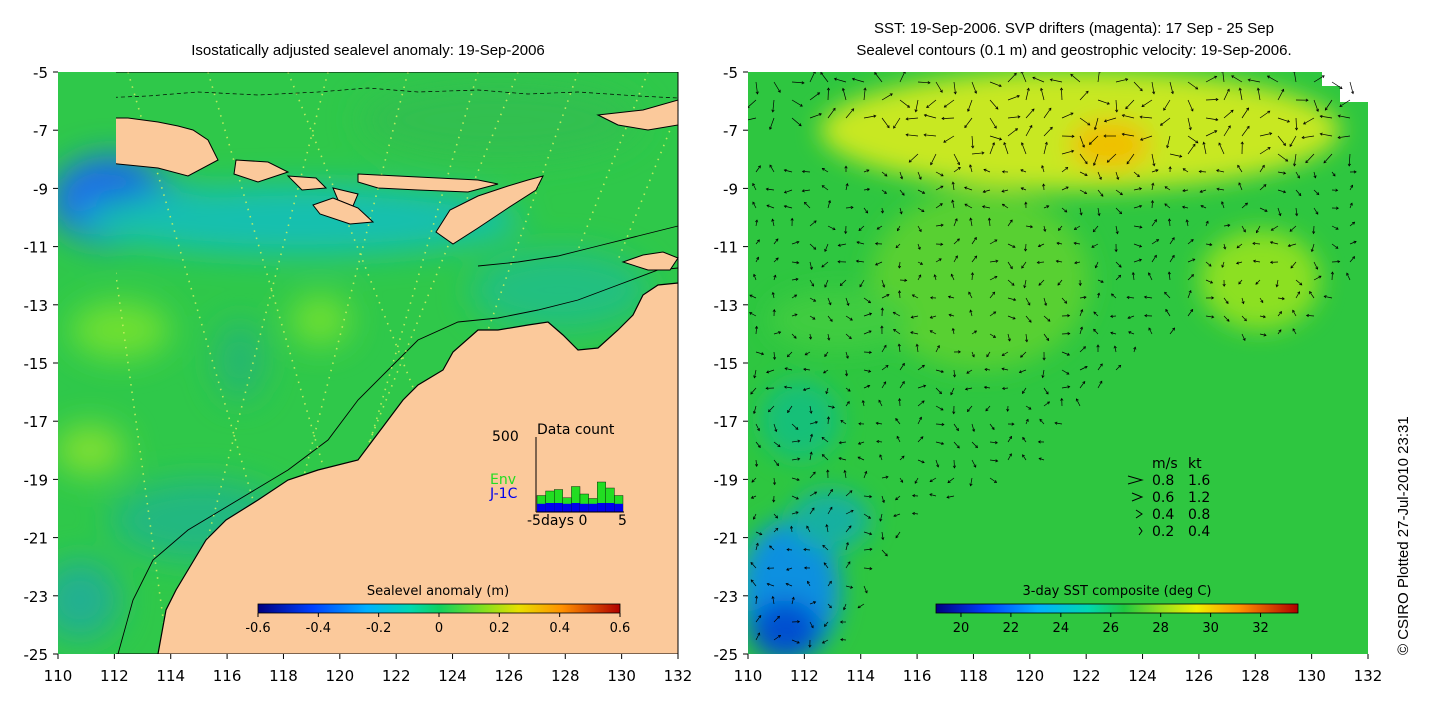  I want to click on velocity-legend-ms: 0.6, so click(1163, 498).